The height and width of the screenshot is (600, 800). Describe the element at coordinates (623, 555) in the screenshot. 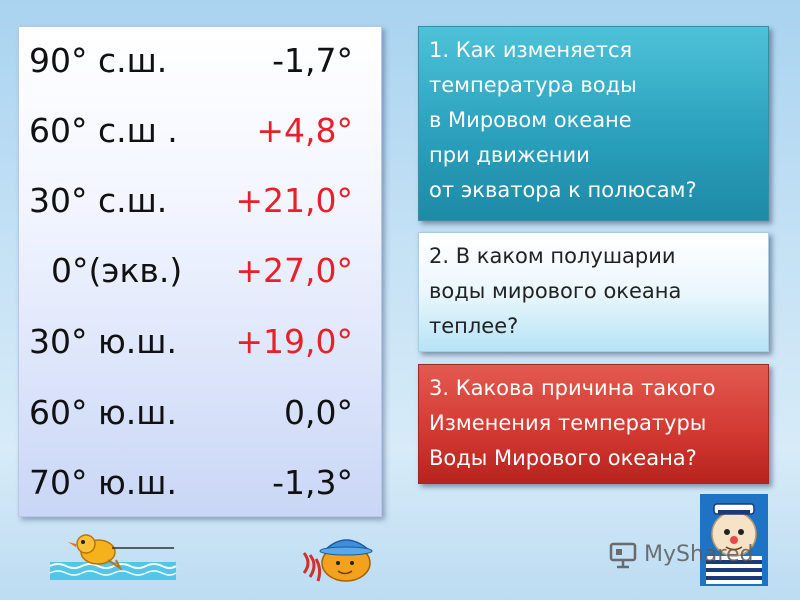

I see `presentation-icon` at that location.